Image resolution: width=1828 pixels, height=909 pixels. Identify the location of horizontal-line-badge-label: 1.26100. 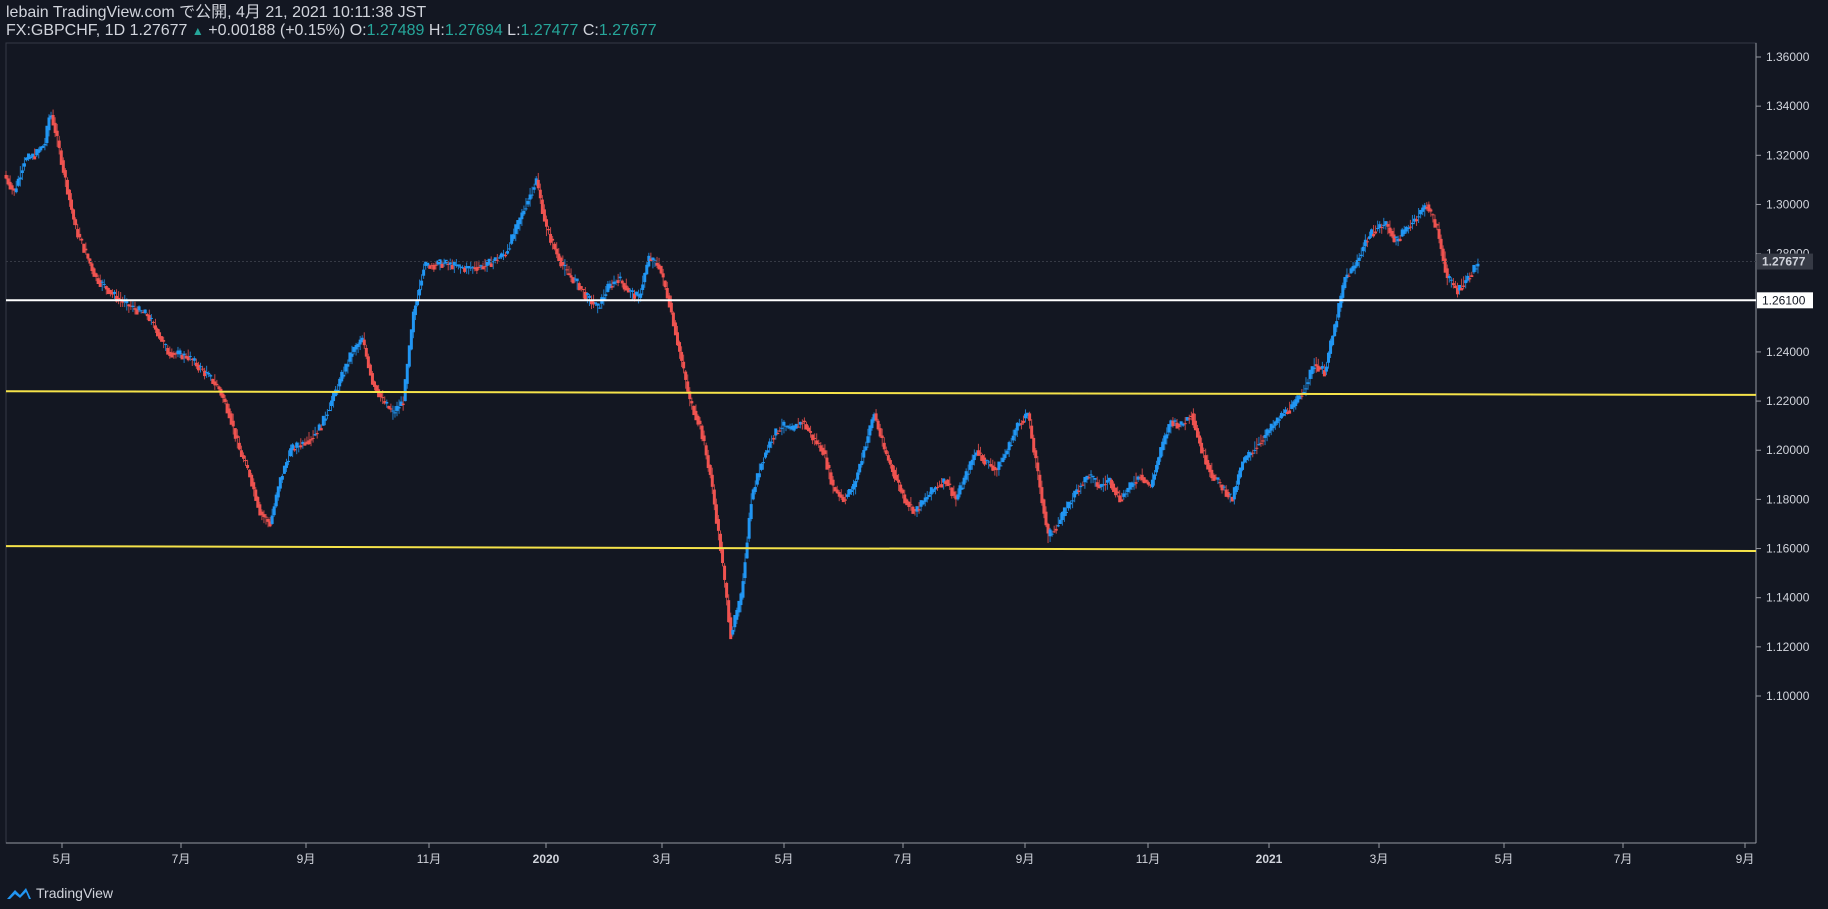
(1784, 300).